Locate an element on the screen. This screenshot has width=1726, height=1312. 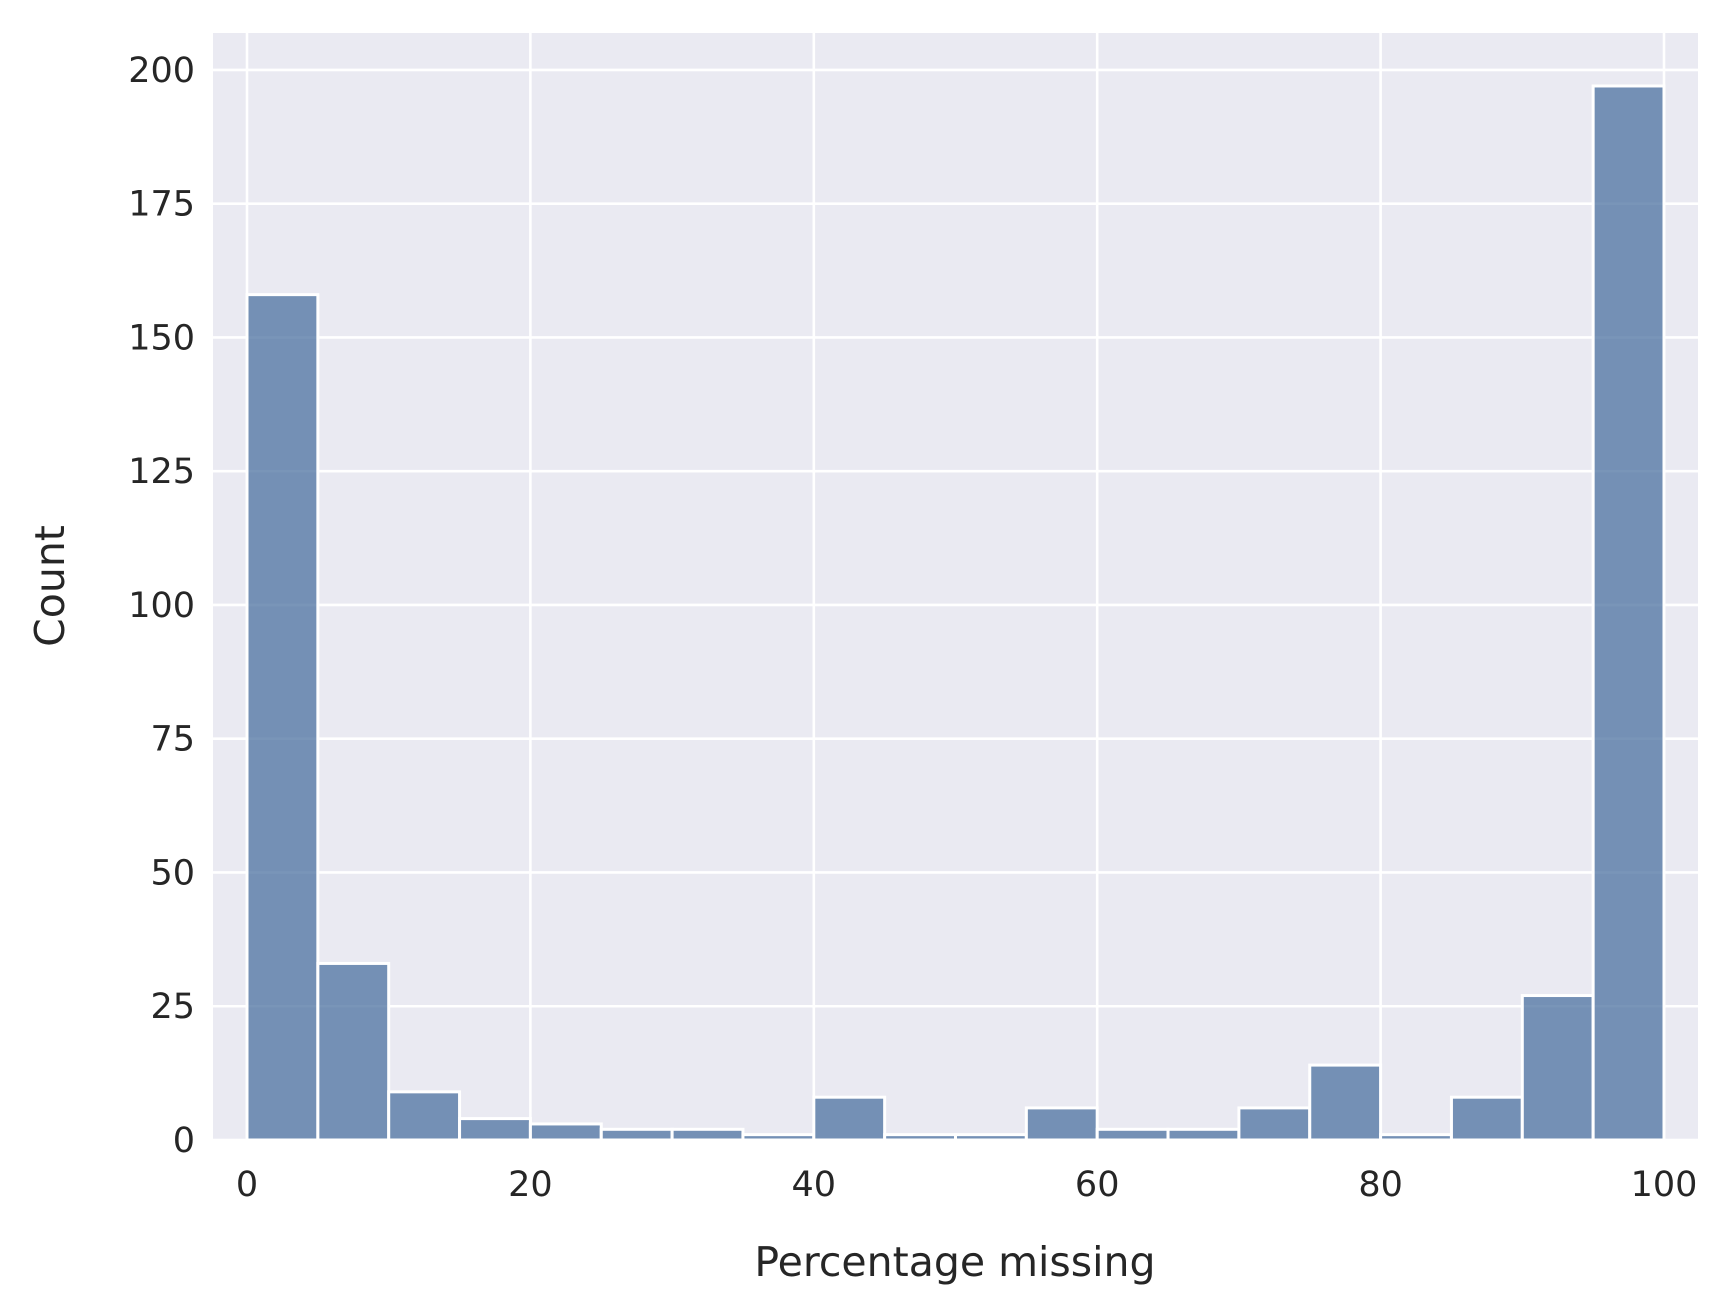
x-tick-label: 80 is located at coordinates (1380, 1185).